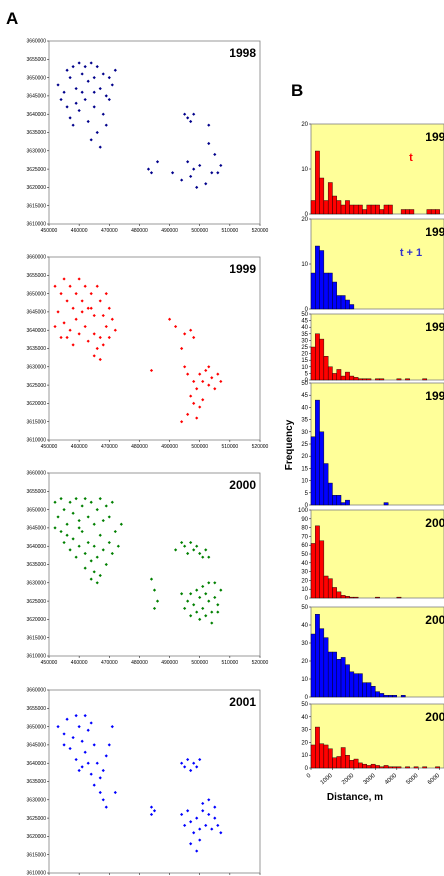 This screenshot has height=876, width=444. Describe the element at coordinates (37, 313) in the screenshot. I see `scatter-ytick-label: 3645000` at that location.